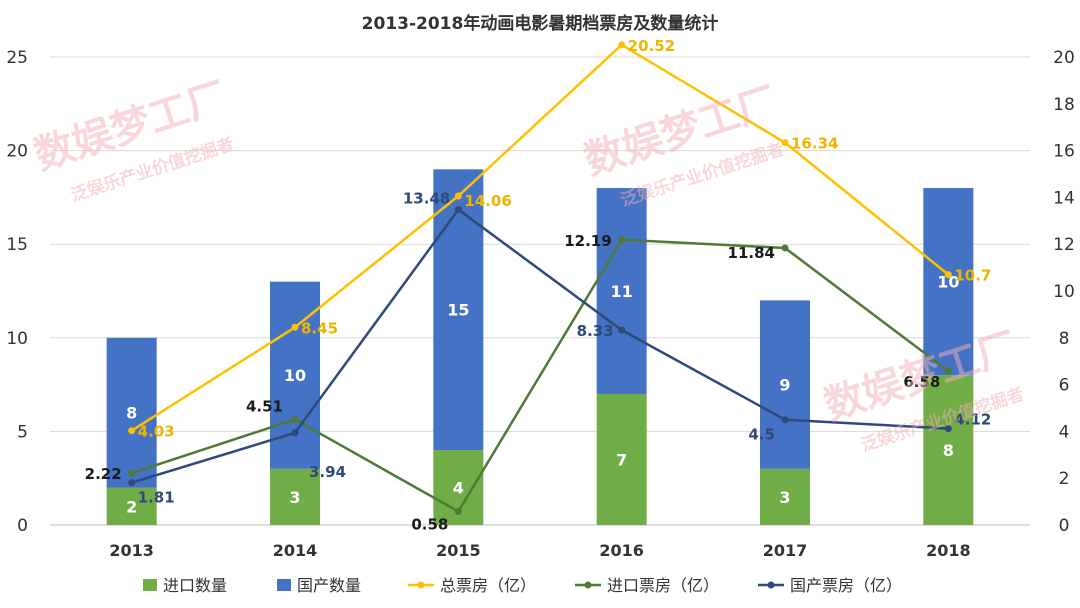  What do you see at coordinates (156, 432) in the screenshot?
I see `line-value-label: 4.03` at bounding box center [156, 432].